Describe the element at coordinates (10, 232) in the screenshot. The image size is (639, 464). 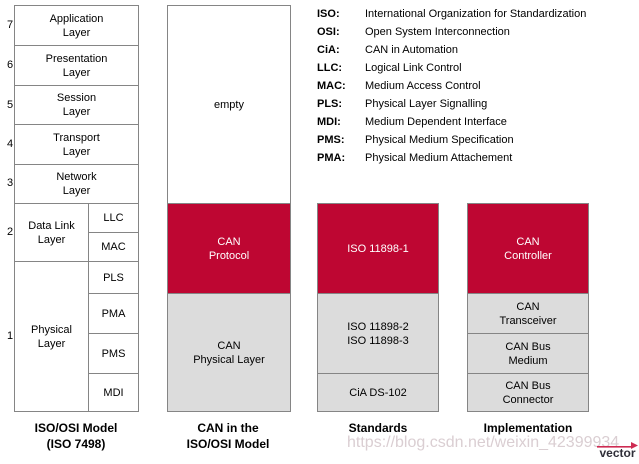
I see `osi-layer-number-2: 2` at that location.